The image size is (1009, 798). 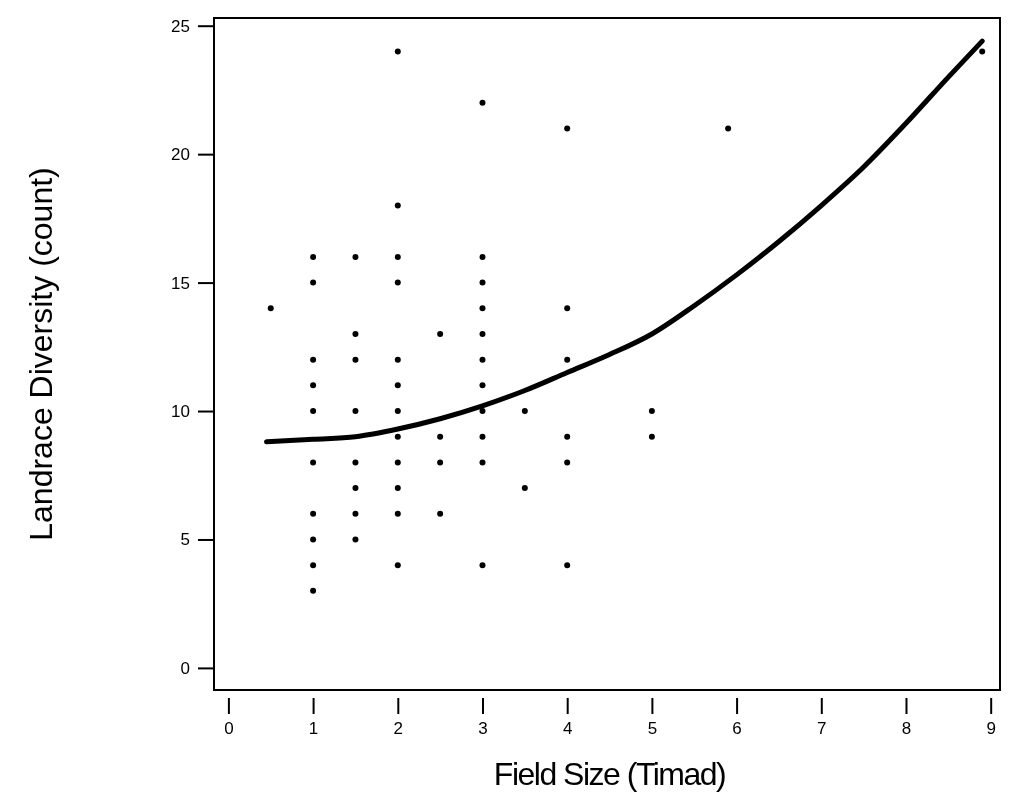 What do you see at coordinates (398, 729) in the screenshot?
I see `x-tick-label: 2` at bounding box center [398, 729].